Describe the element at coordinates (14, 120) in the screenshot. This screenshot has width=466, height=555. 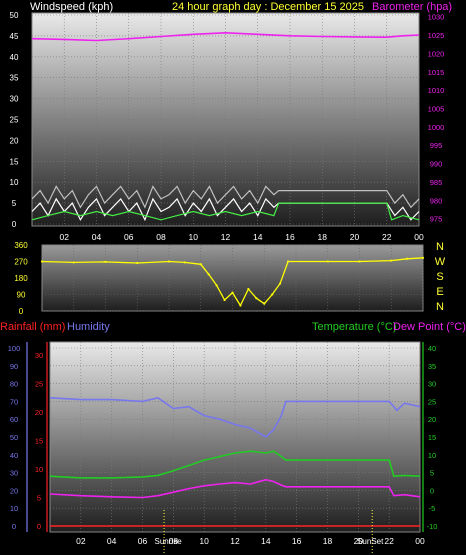
I see `top-left-axis: 0 5 10 15 20 25 30 35 40 45 50` at that location.